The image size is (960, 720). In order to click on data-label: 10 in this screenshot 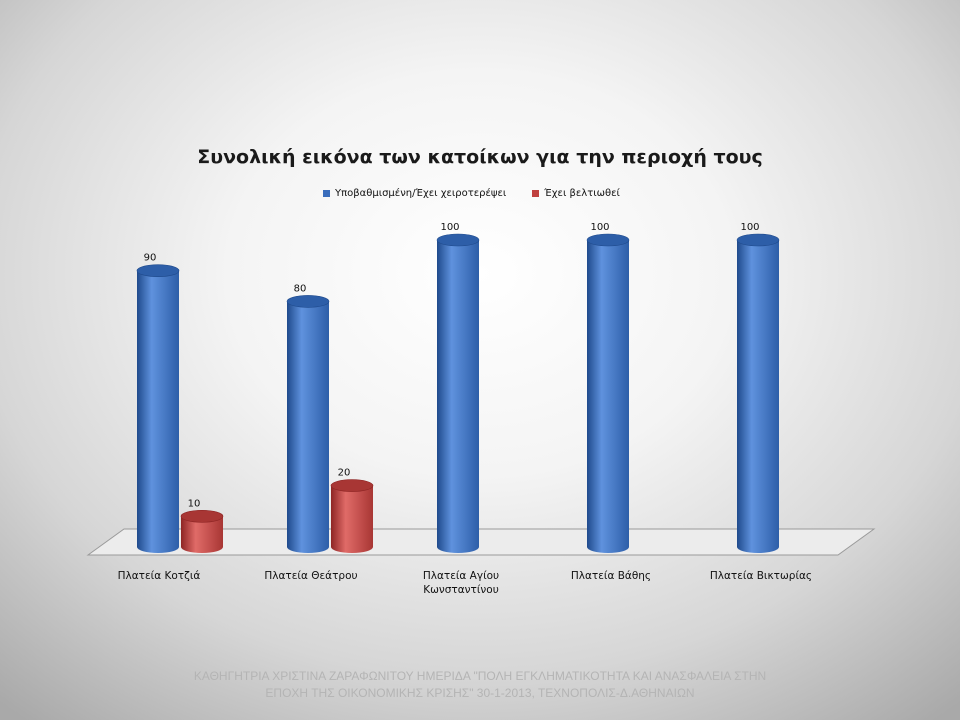, I will do `click(194, 503)`.